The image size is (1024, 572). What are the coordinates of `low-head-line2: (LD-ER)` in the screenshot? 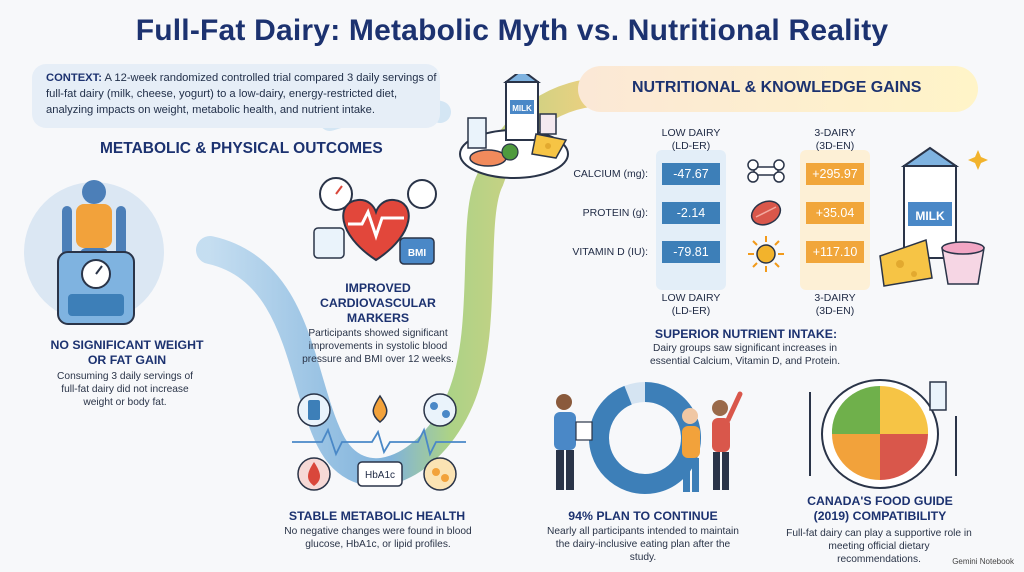 It's located at (691, 146).